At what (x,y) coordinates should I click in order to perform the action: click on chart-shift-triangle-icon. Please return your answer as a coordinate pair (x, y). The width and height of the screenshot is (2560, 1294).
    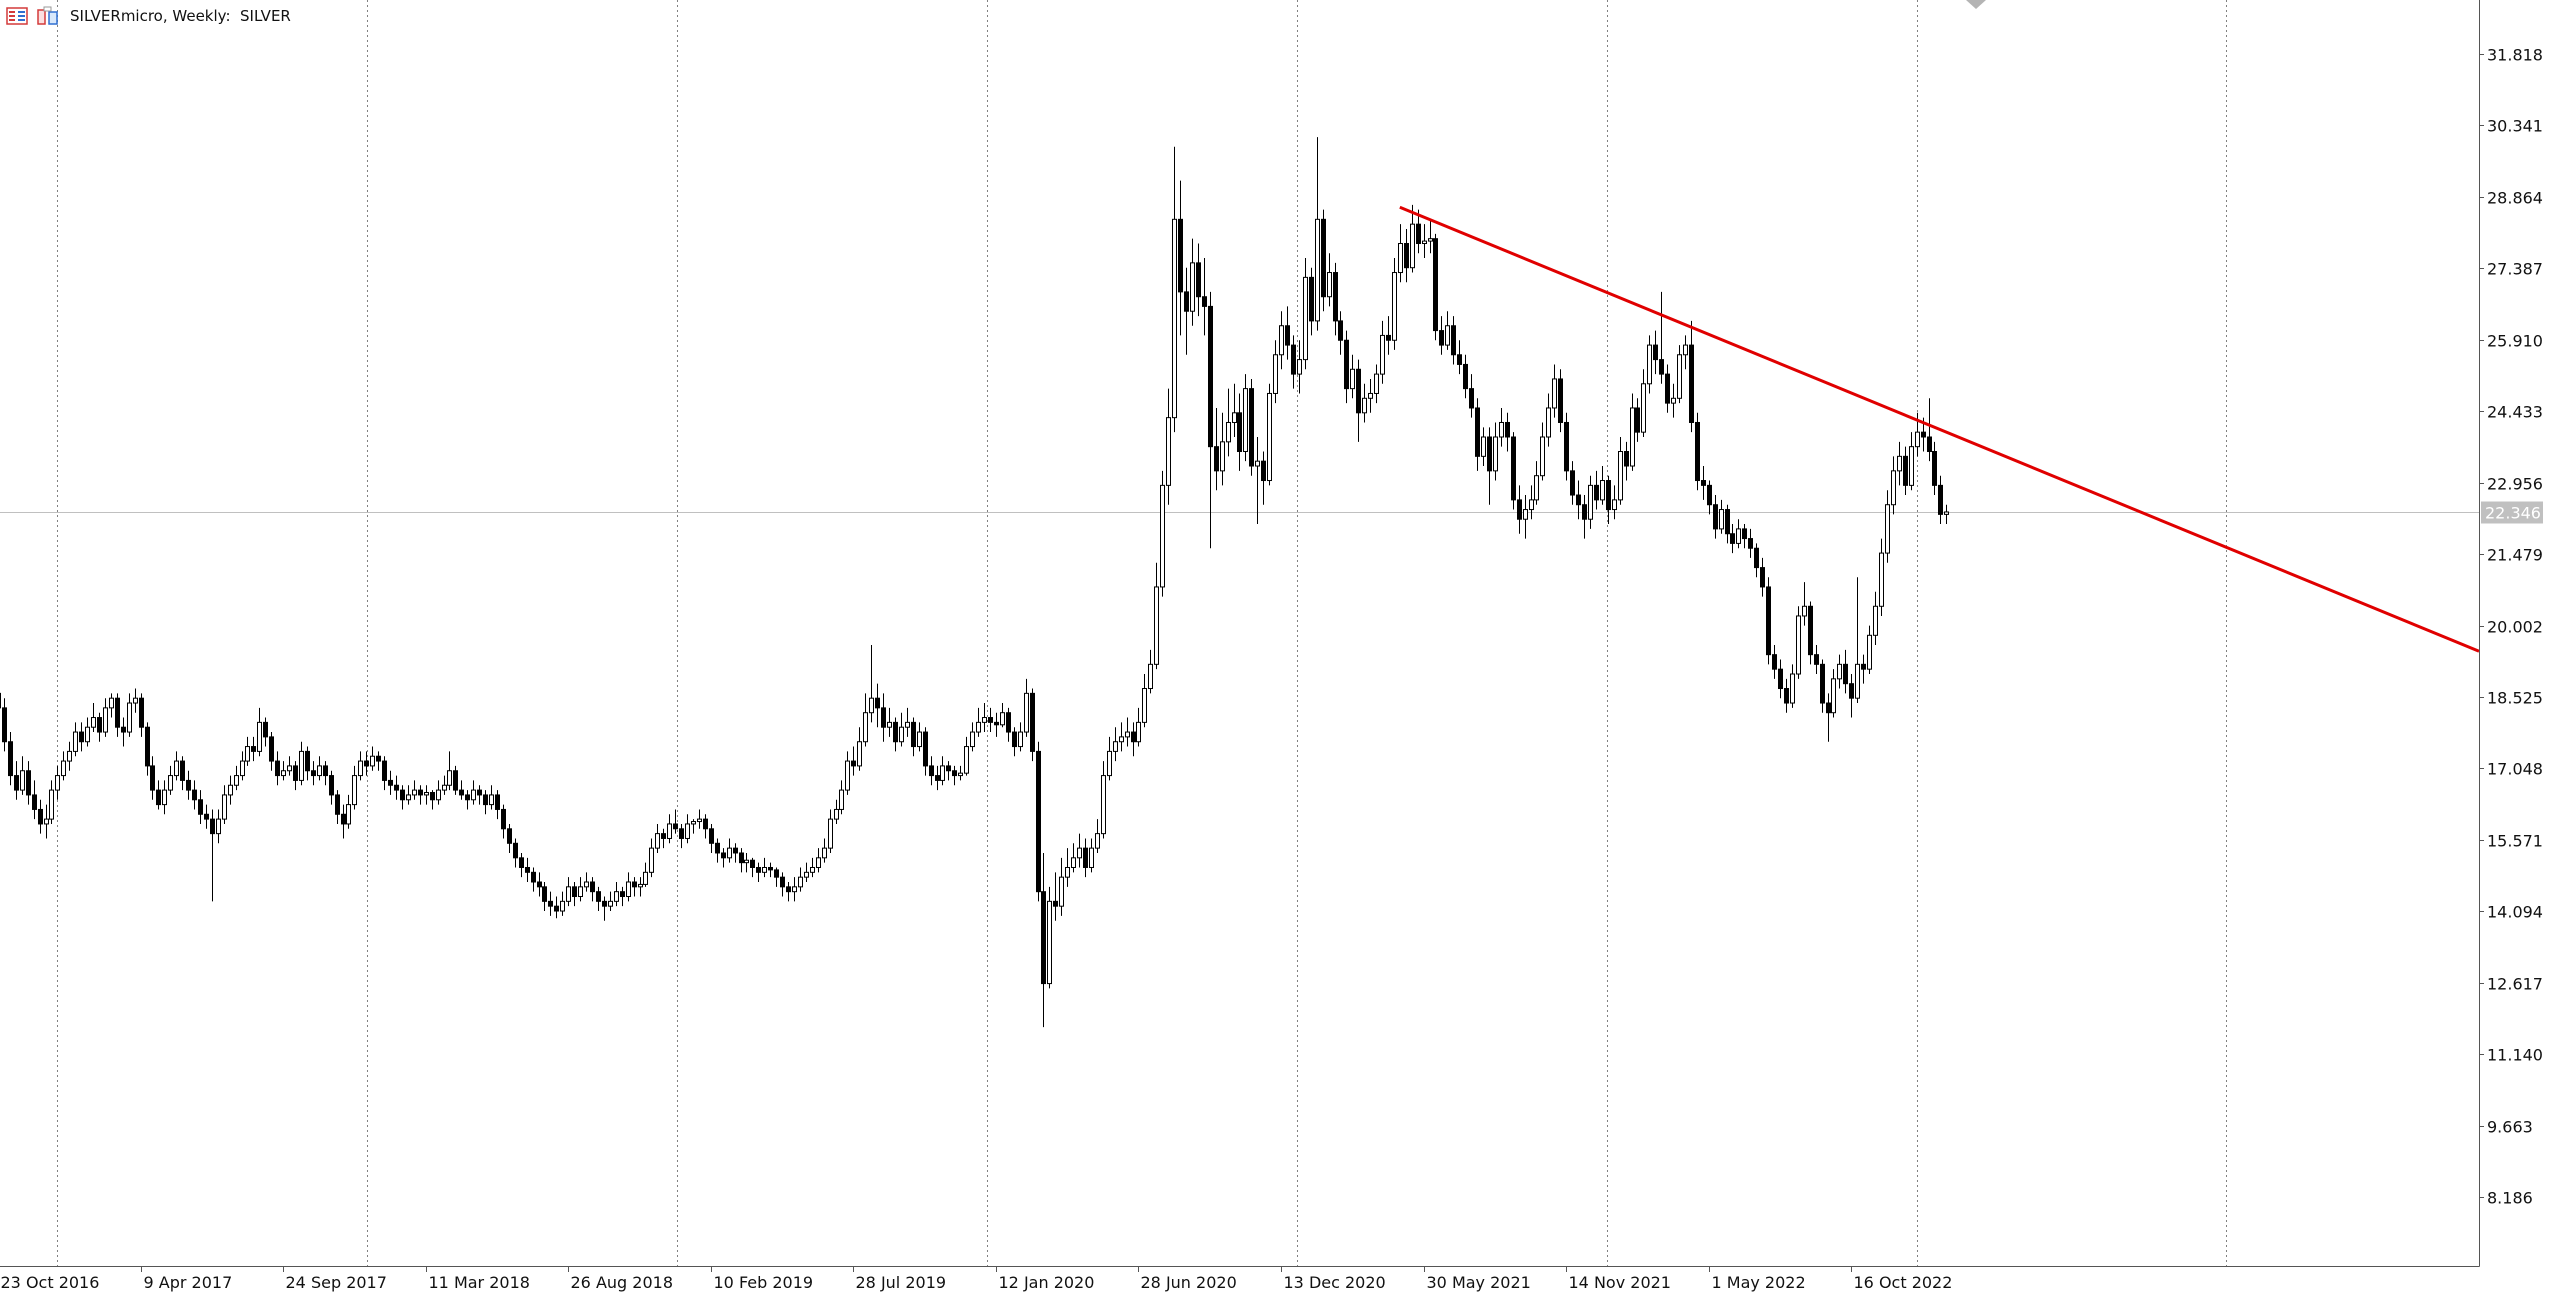
    Looking at the image, I should click on (1976, 4).